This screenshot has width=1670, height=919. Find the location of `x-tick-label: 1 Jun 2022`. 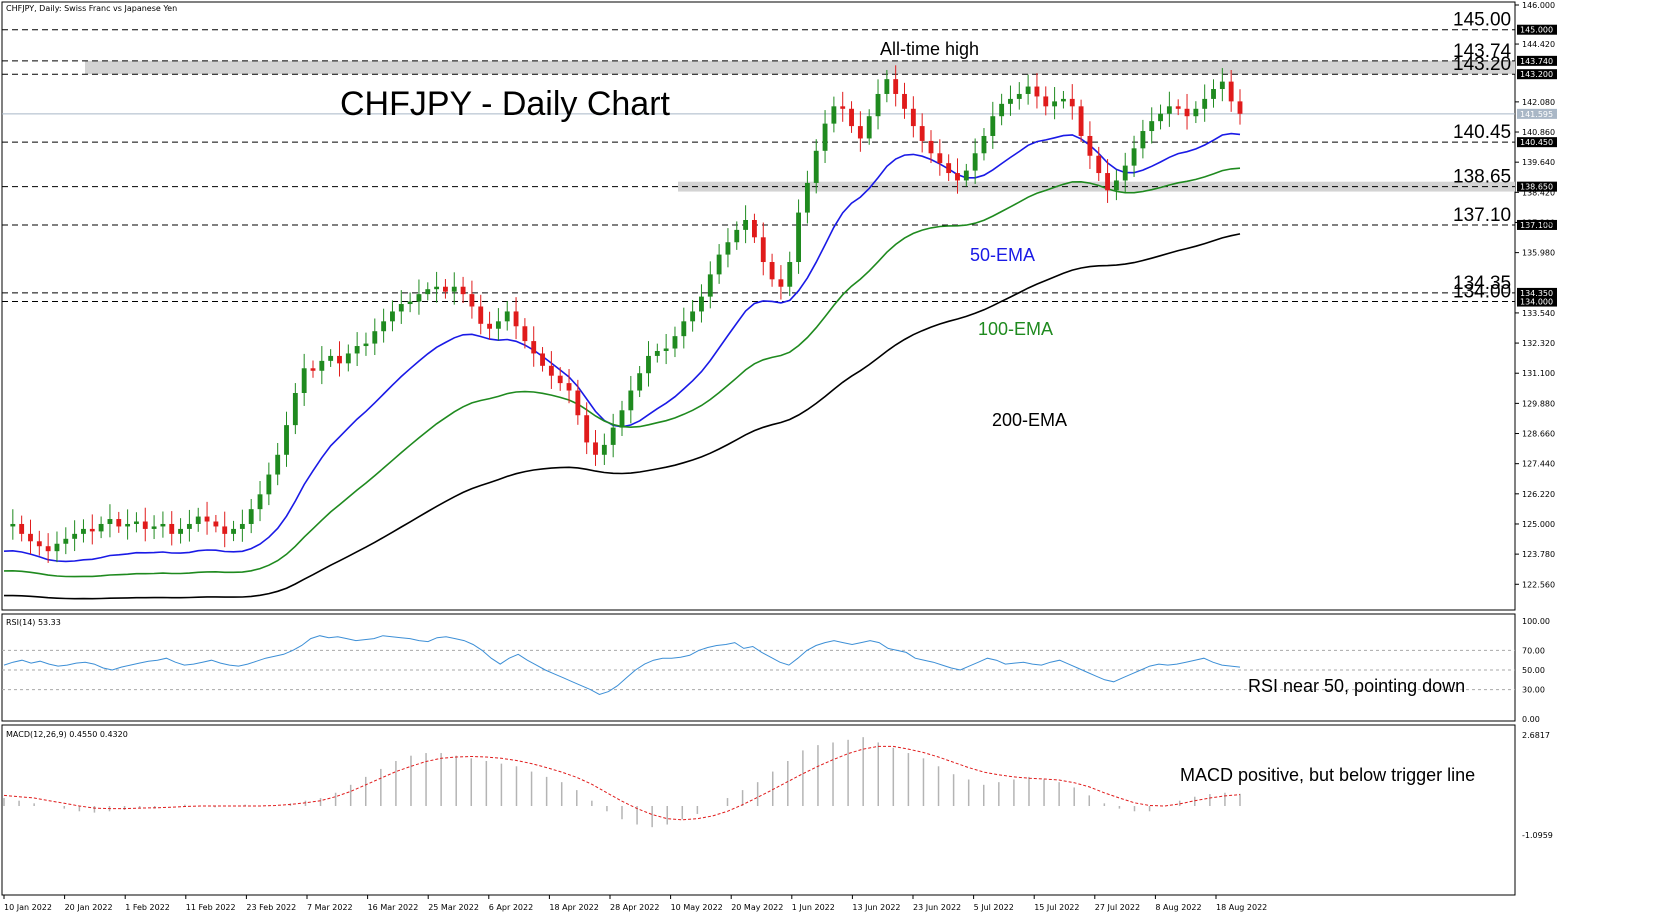

x-tick-label: 1 Jun 2022 is located at coordinates (813, 907).